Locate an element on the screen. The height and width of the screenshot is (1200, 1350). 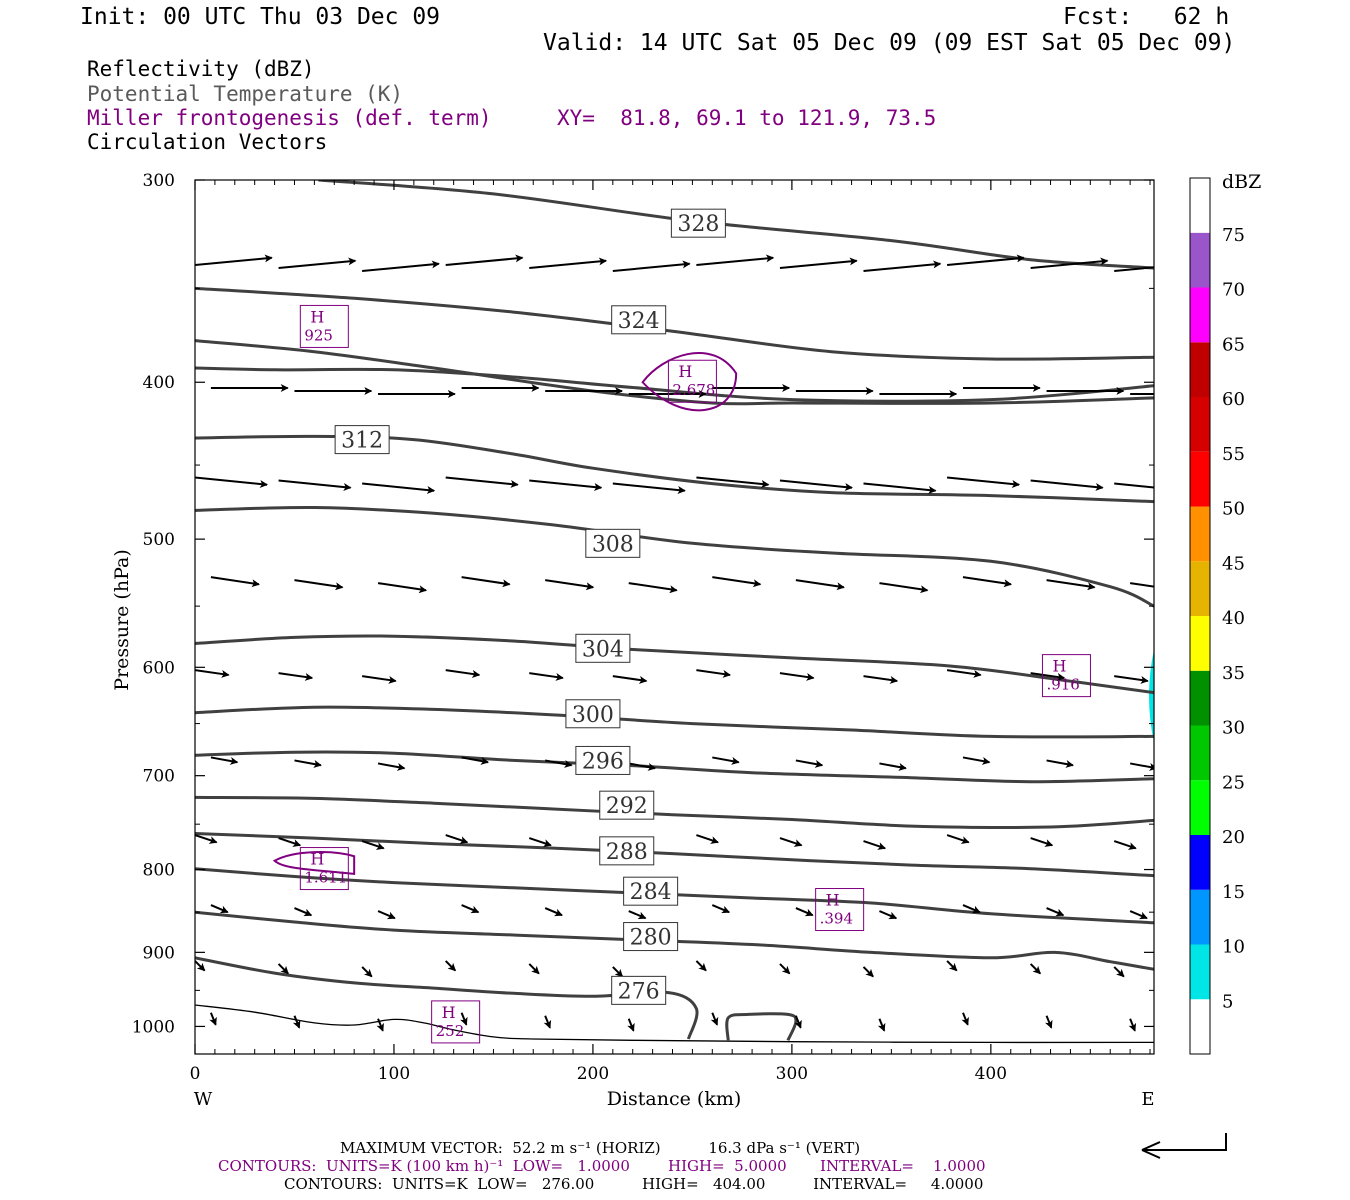
svg-text: 308 is located at coordinates (613, 544).